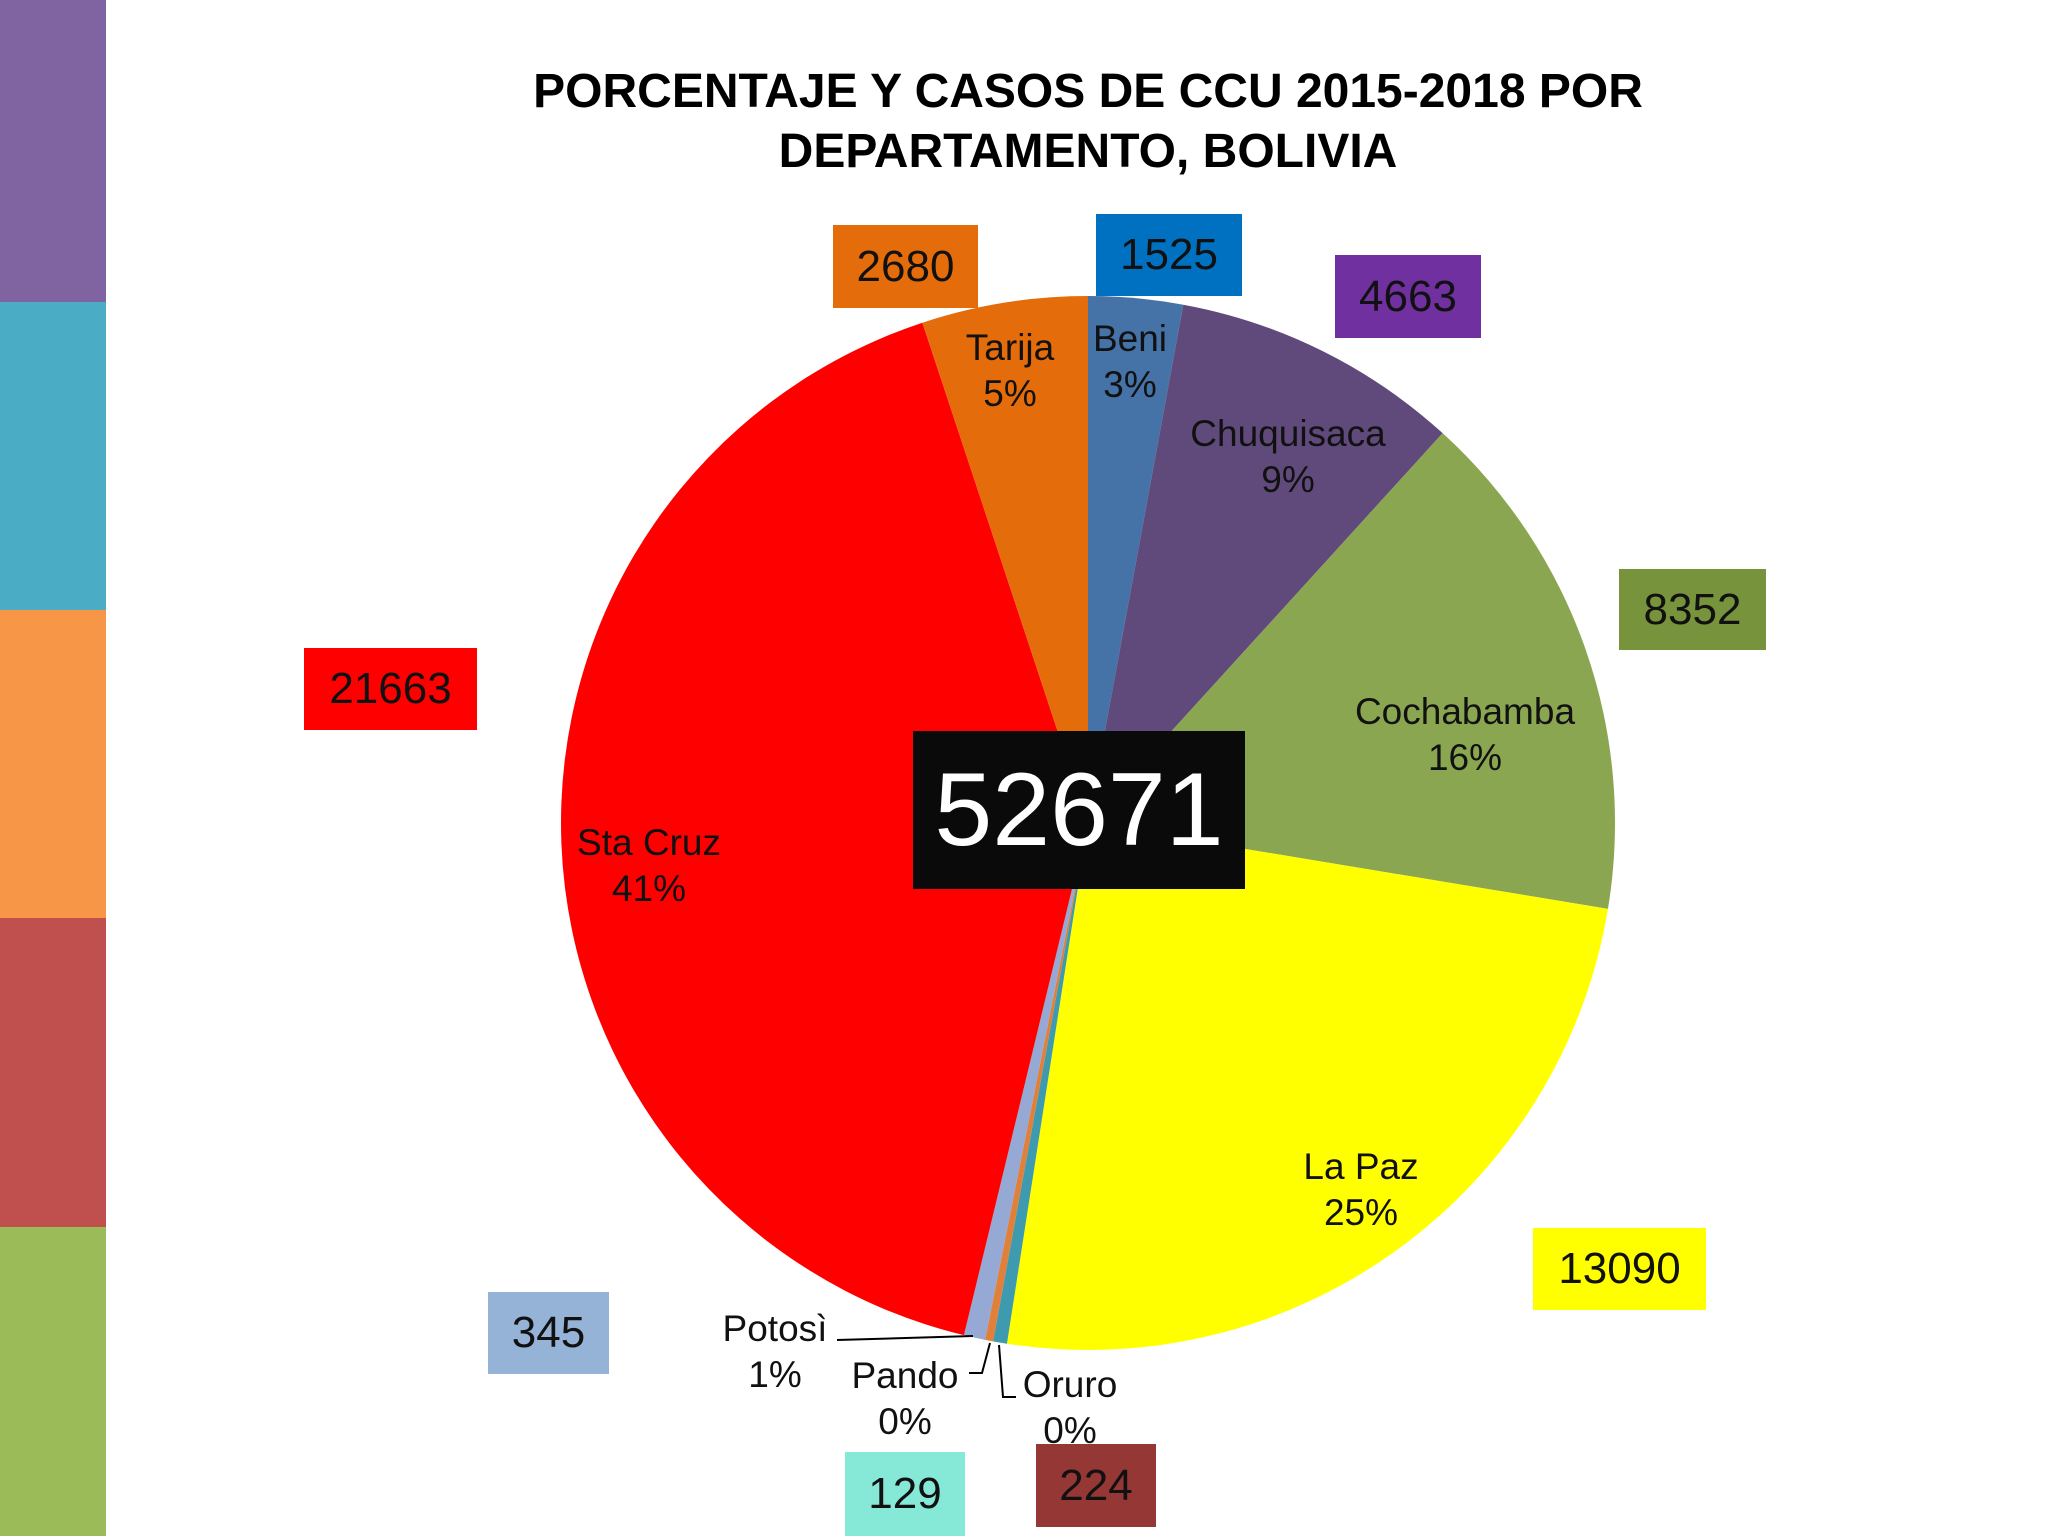  I want to click on case-count-box-sta-cruz: 21663, so click(390, 689).